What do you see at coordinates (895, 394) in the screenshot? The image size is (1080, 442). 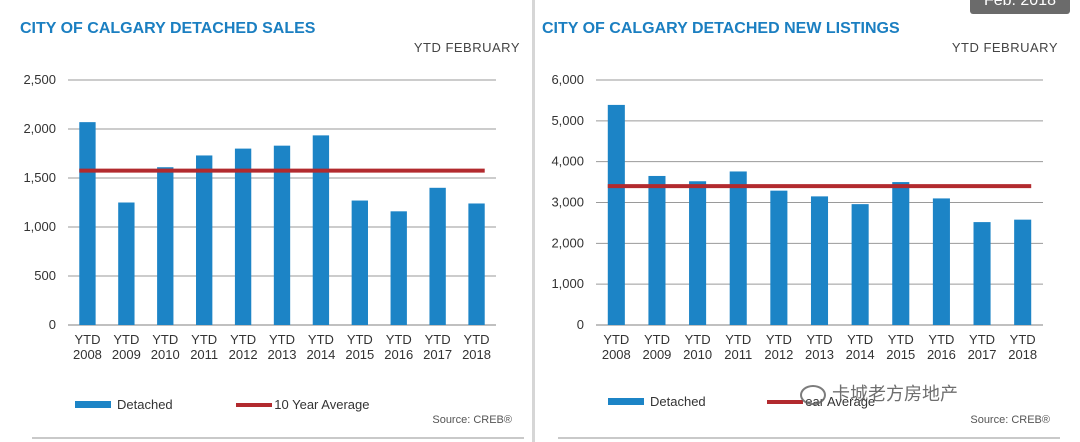 I see `watermark-text: 卡城老方房地产` at bounding box center [895, 394].